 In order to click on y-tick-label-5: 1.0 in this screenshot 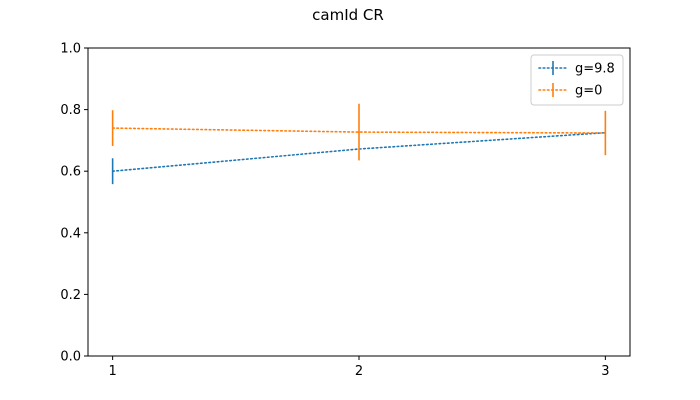, I will do `click(70, 49)`.